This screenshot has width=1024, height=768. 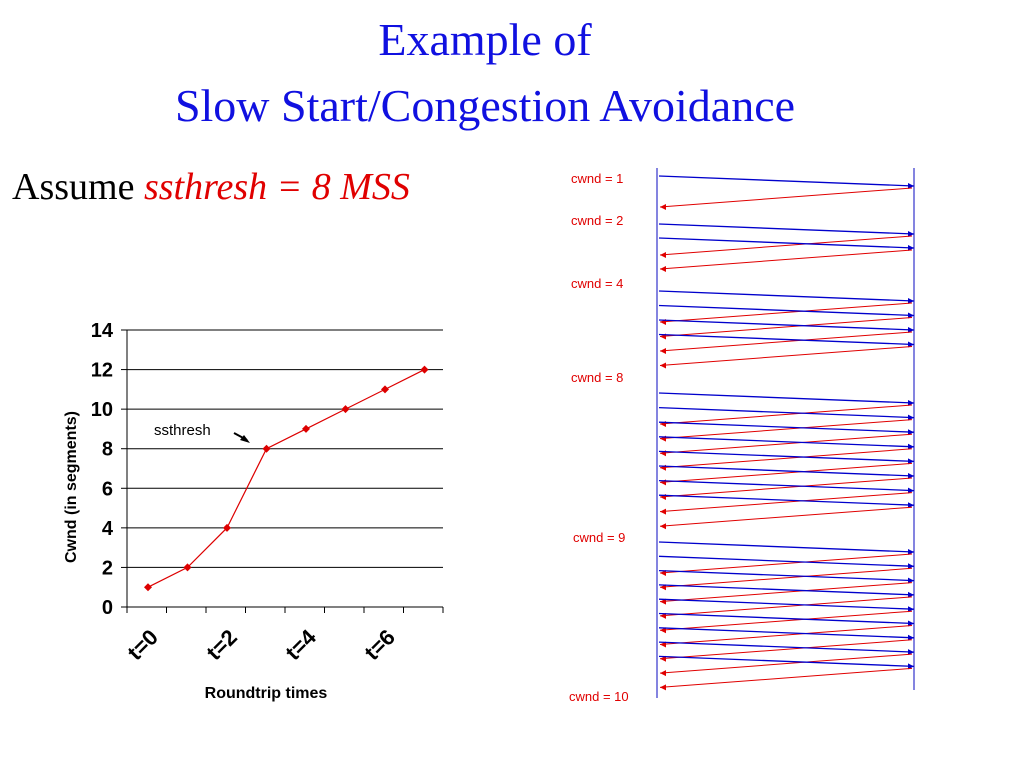 I want to click on assumption-highlight: ssthresh = 8 MSS, so click(x=276, y=187).